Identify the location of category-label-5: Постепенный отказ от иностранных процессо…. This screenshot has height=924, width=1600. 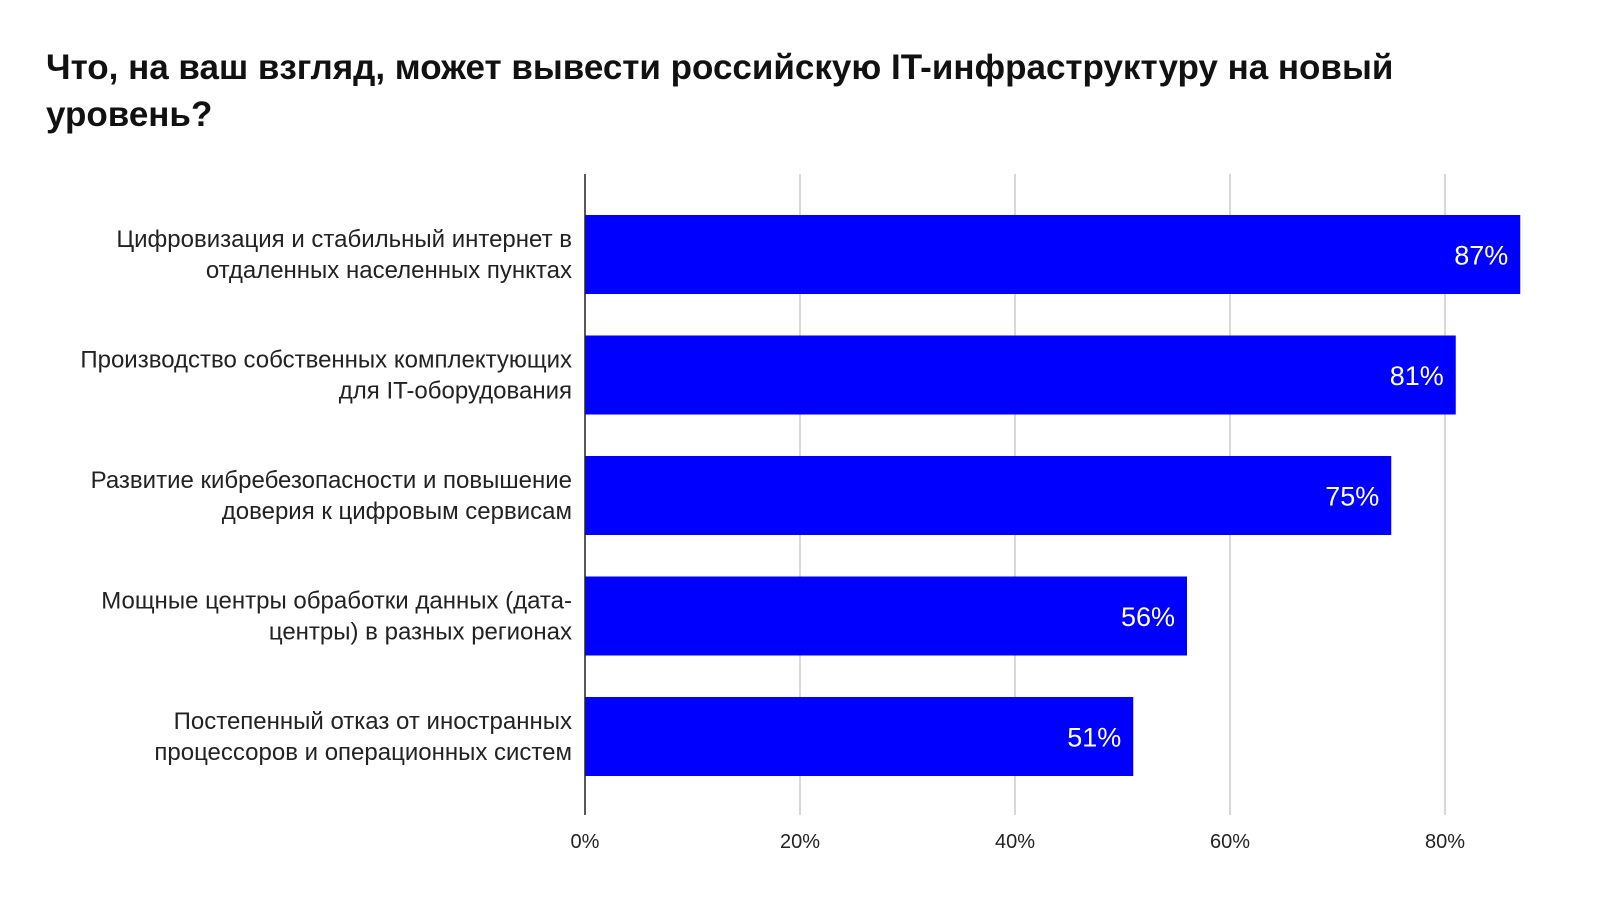
(363, 737).